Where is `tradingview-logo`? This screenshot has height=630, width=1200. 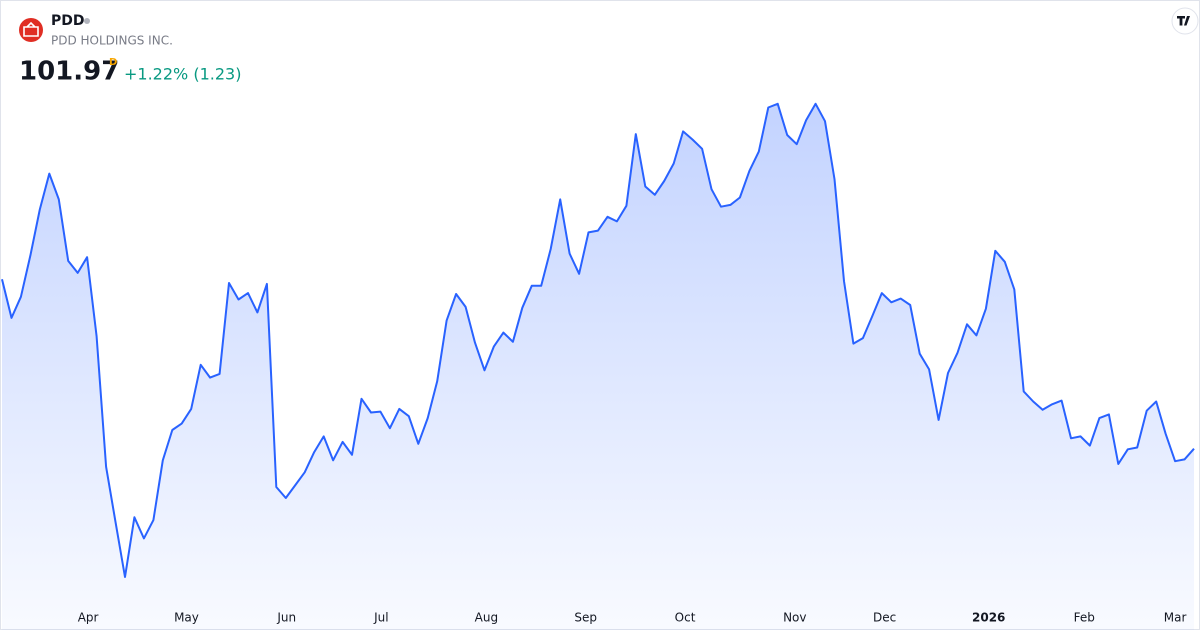 tradingview-logo is located at coordinates (1185, 21).